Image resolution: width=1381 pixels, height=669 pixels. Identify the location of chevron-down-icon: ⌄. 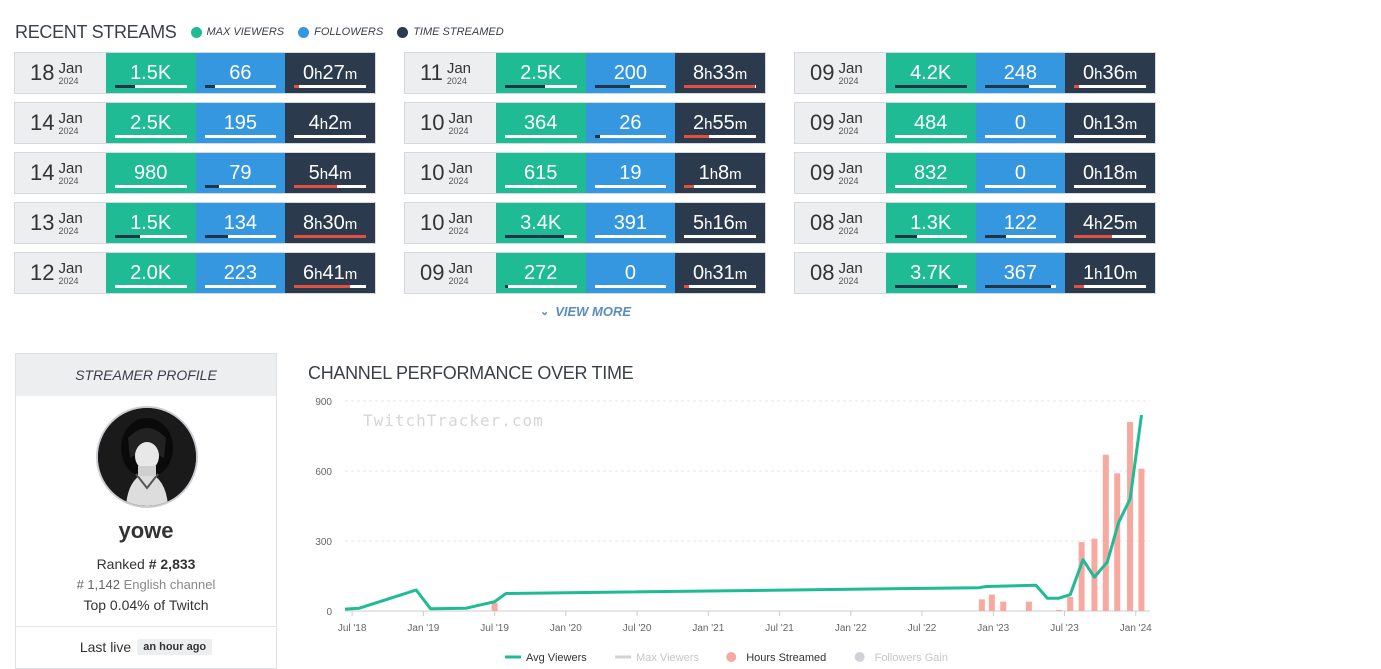
(545, 312).